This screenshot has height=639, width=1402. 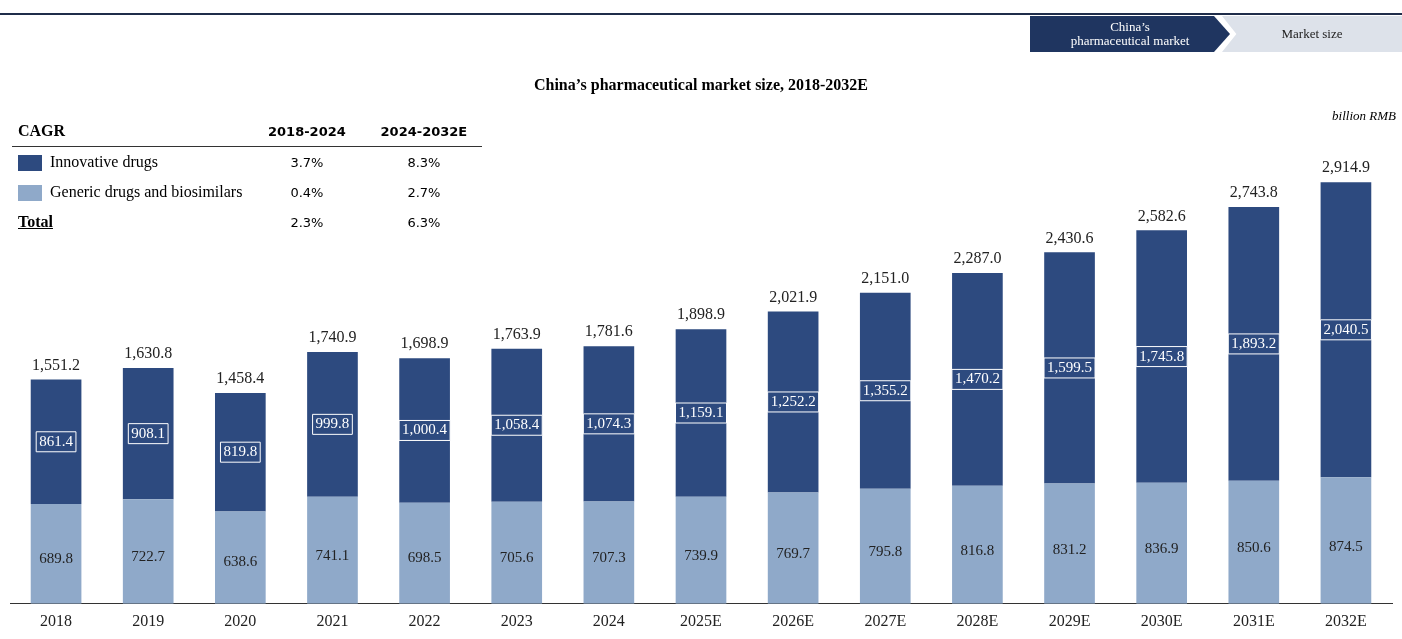 What do you see at coordinates (1254, 342) in the screenshot?
I see `data-label: 1,893.2` at bounding box center [1254, 342].